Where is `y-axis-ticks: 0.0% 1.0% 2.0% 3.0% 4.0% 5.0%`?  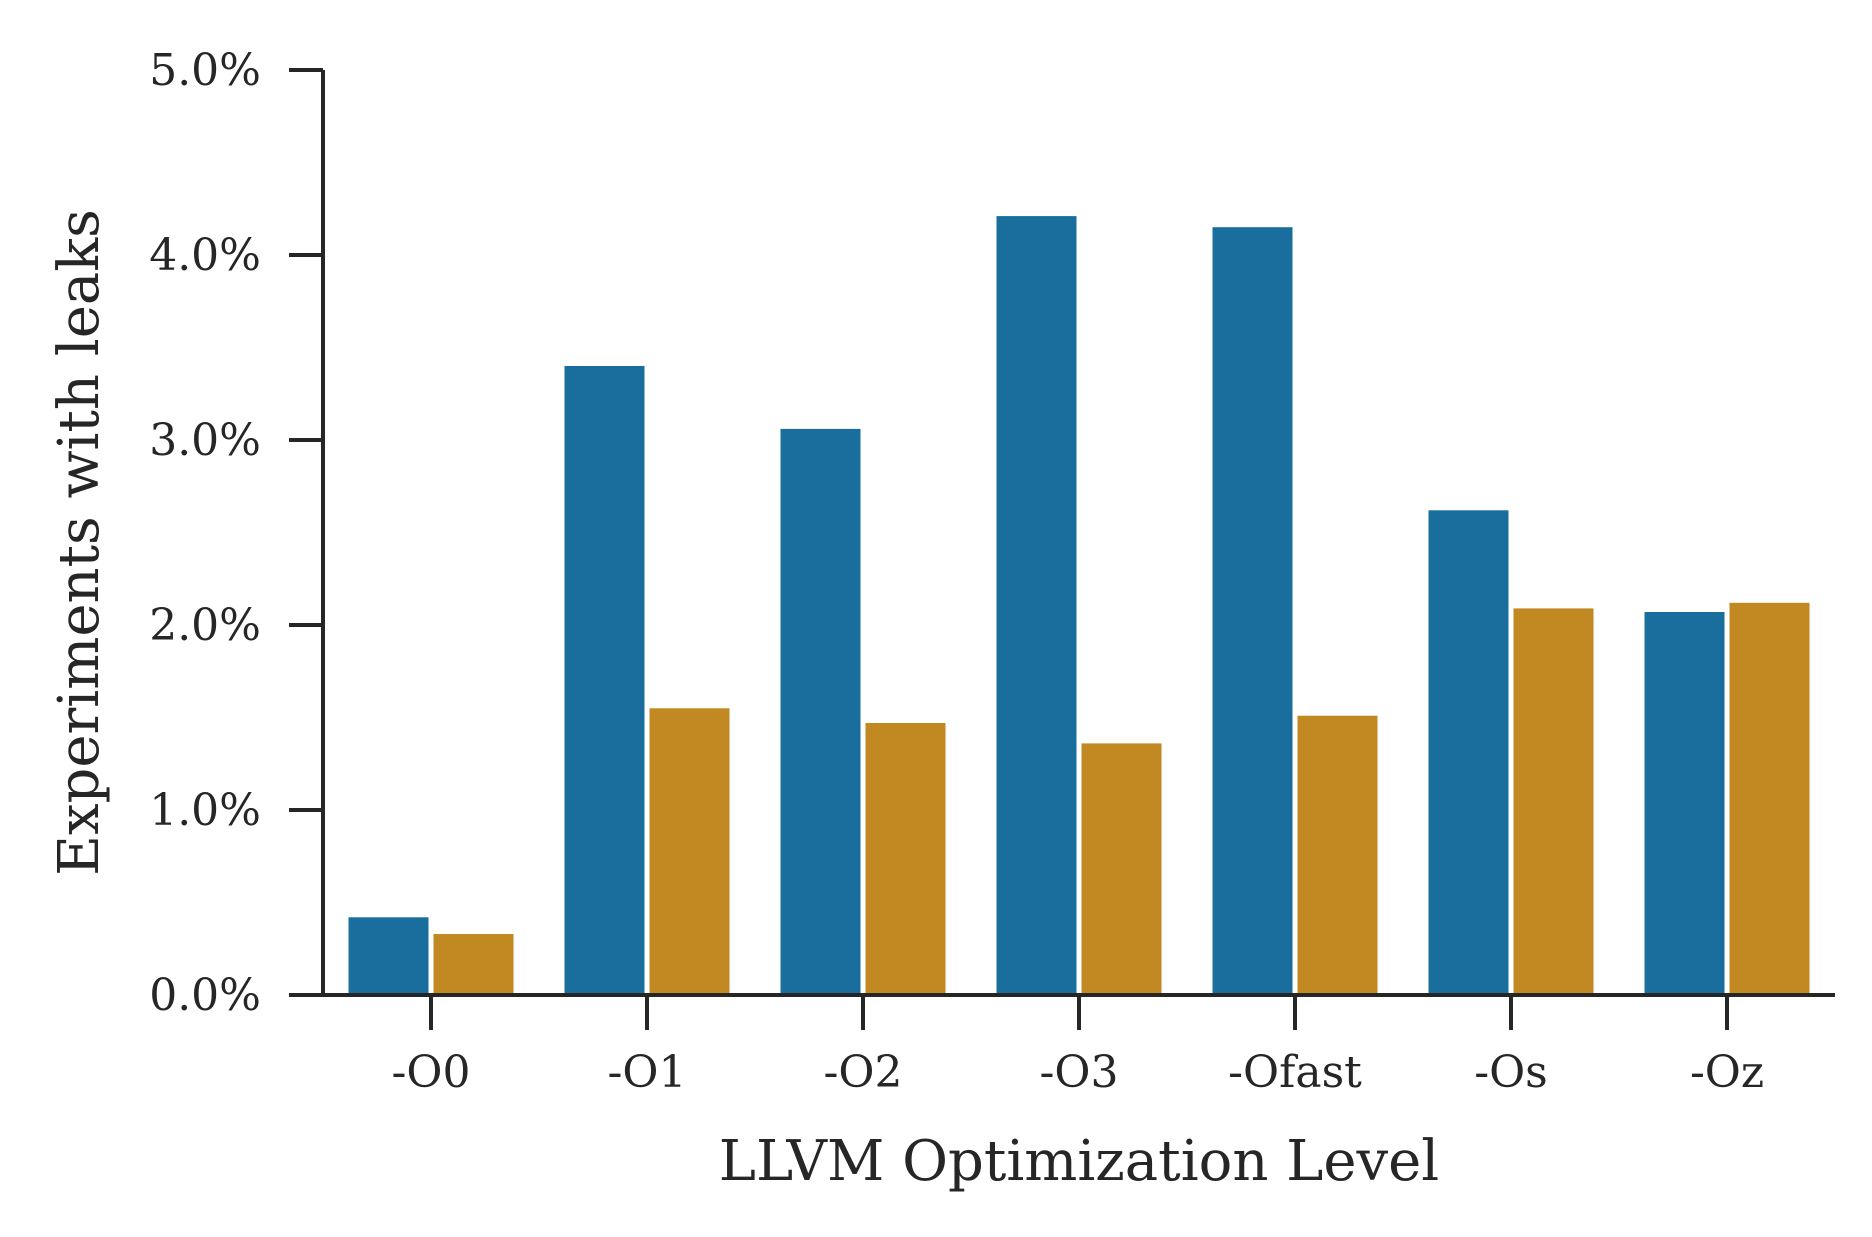
y-axis-ticks: 0.0% 1.0% 2.0% 3.0% 4.0% 5.0% is located at coordinates (236, 533).